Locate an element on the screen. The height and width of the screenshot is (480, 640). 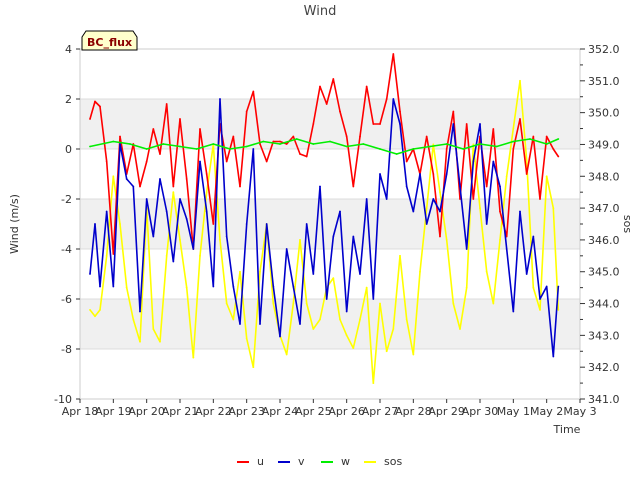
tick-label-left: -4 is located at coordinates (66, 249).